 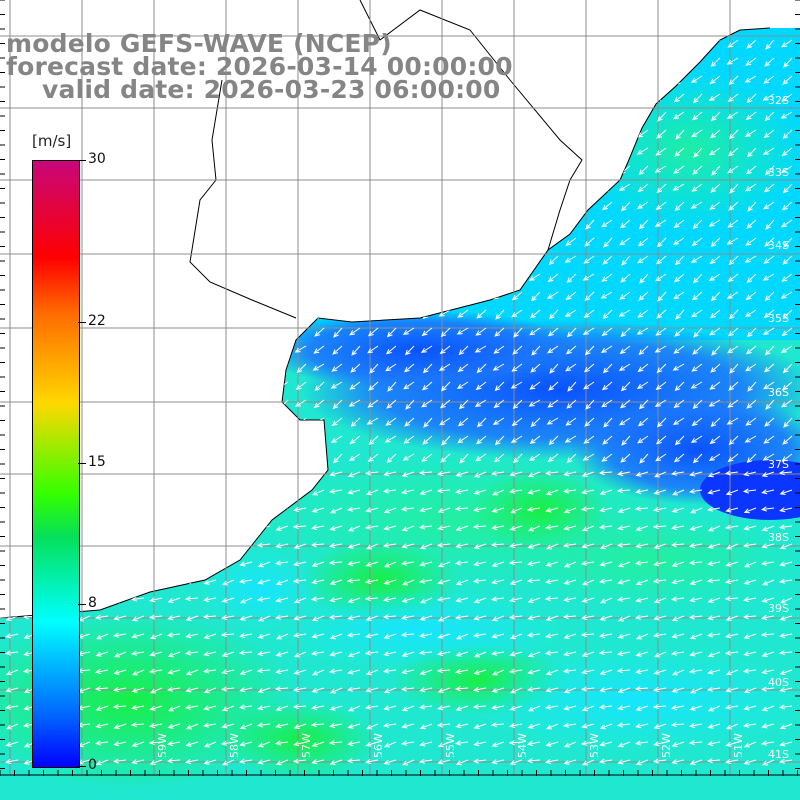 What do you see at coordinates (778, 245) in the screenshot?
I see `latitude-label: 34S` at bounding box center [778, 245].